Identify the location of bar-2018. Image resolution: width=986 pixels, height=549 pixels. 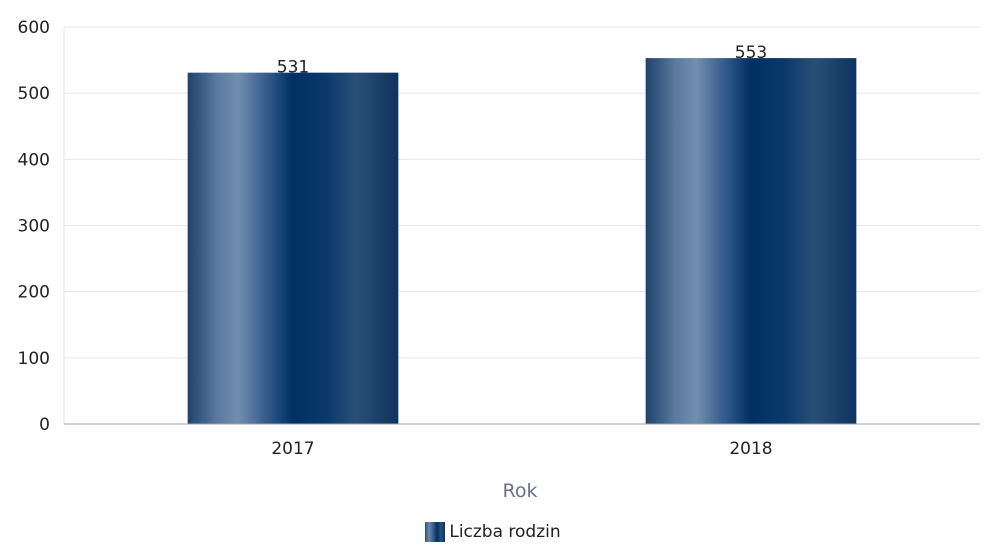
(751, 241).